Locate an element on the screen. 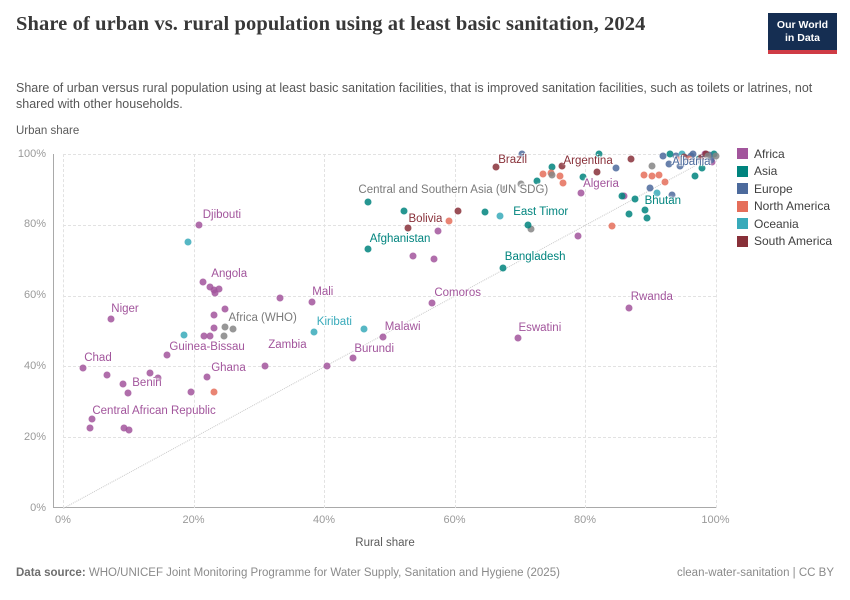 This screenshot has width=850, height=600. legend-item: Europe is located at coordinates (784, 189).